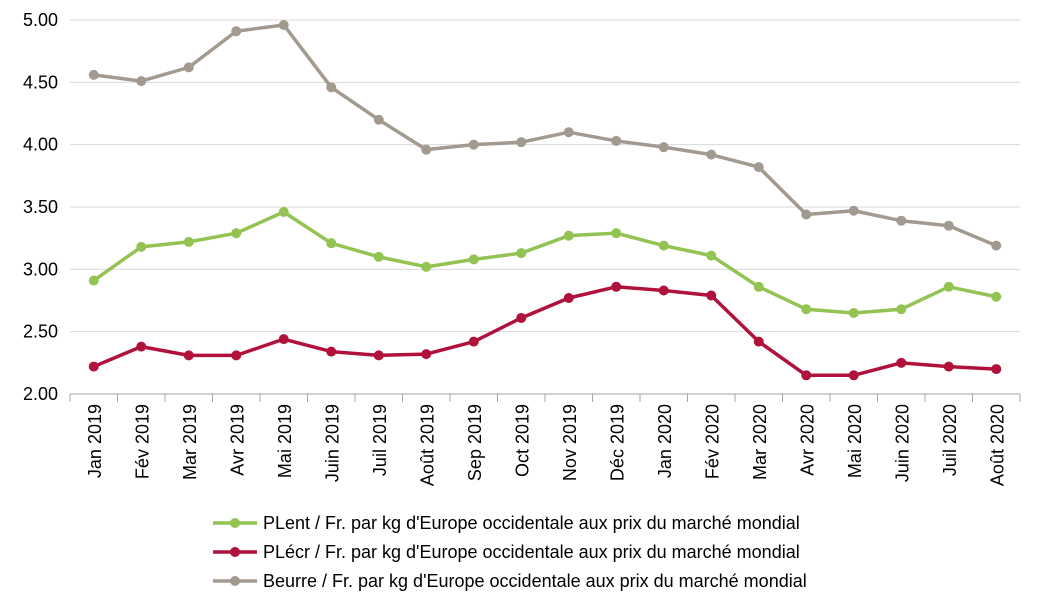  Describe the element at coordinates (285, 441) in the screenshot. I see `x-tick-label: Mai 2019` at that location.